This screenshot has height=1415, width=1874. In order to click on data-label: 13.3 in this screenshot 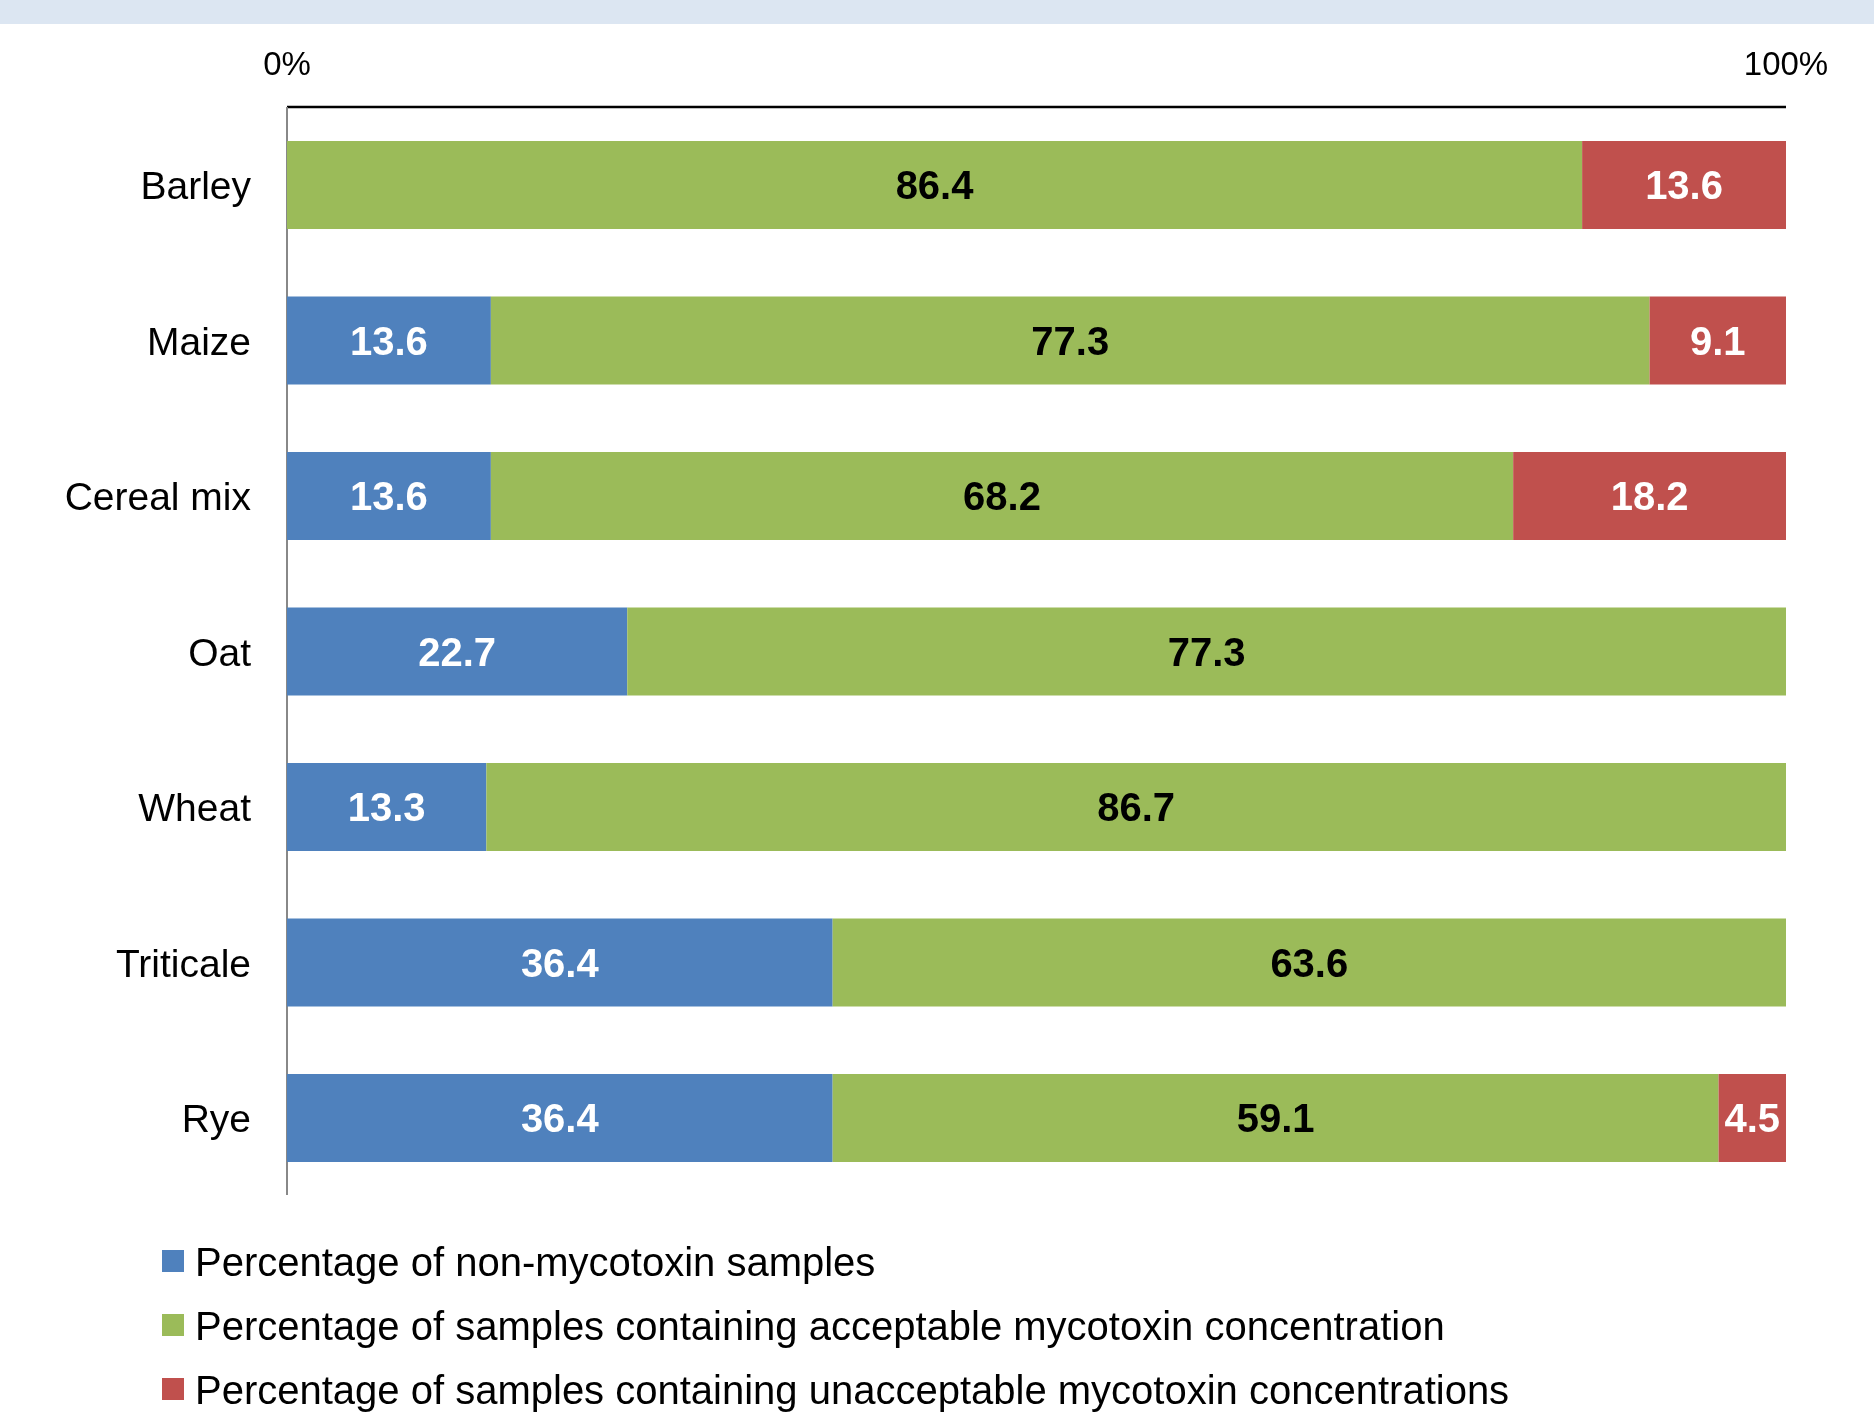, I will do `click(386, 807)`.